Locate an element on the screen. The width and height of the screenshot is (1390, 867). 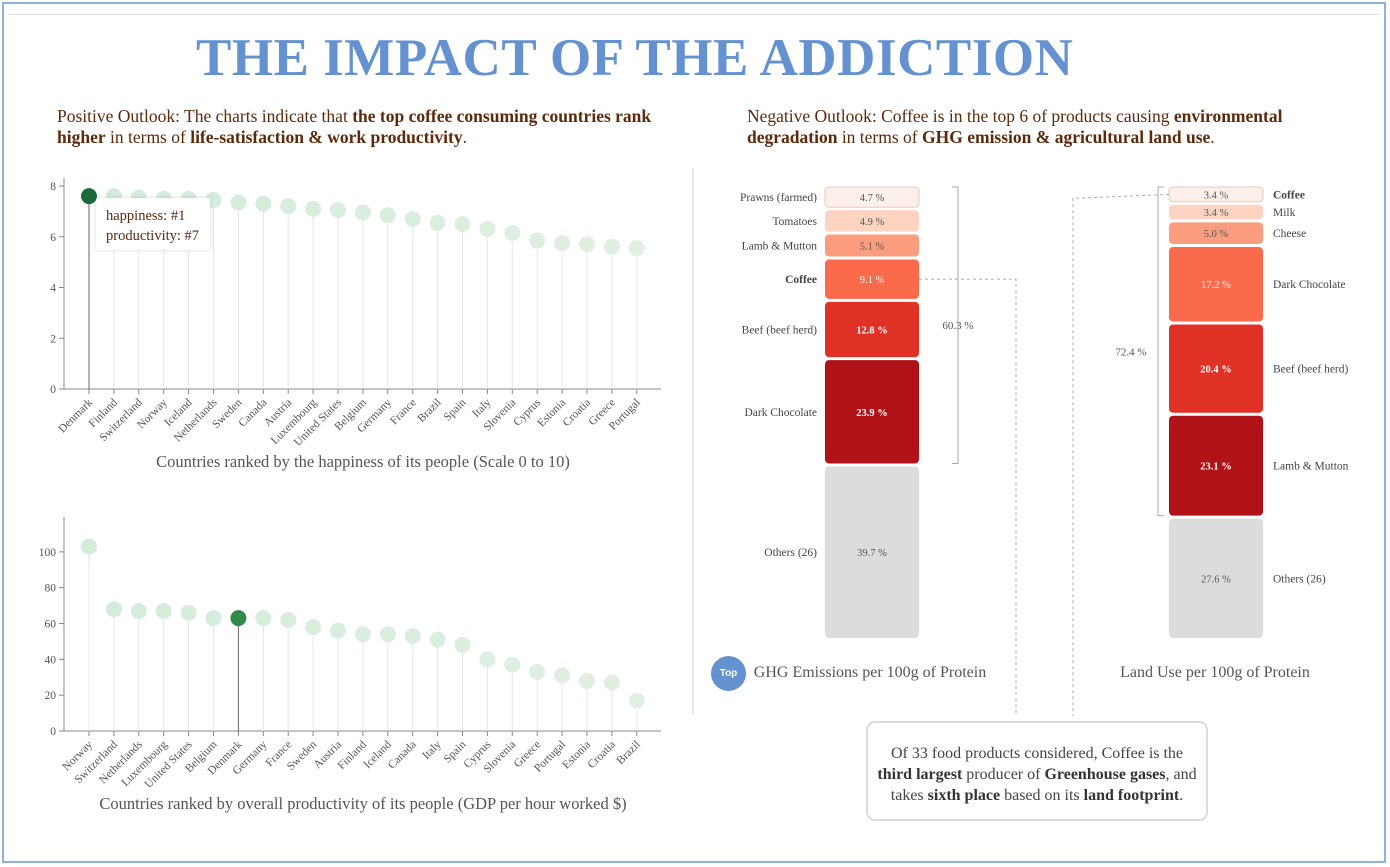
negative-mid: in terms of is located at coordinates (880, 137).